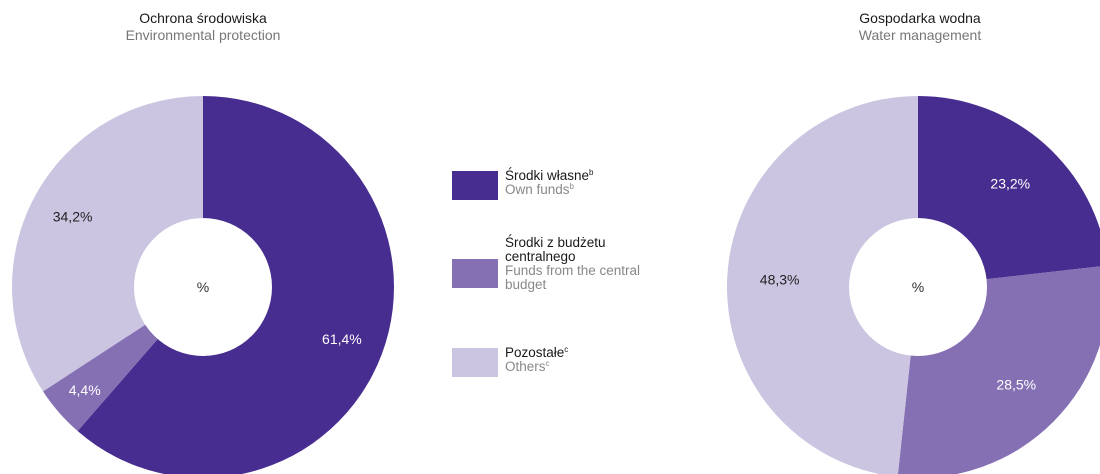 The image size is (1100, 474). I want to click on chart-subtitle-en: Environmental protection, so click(203, 35).